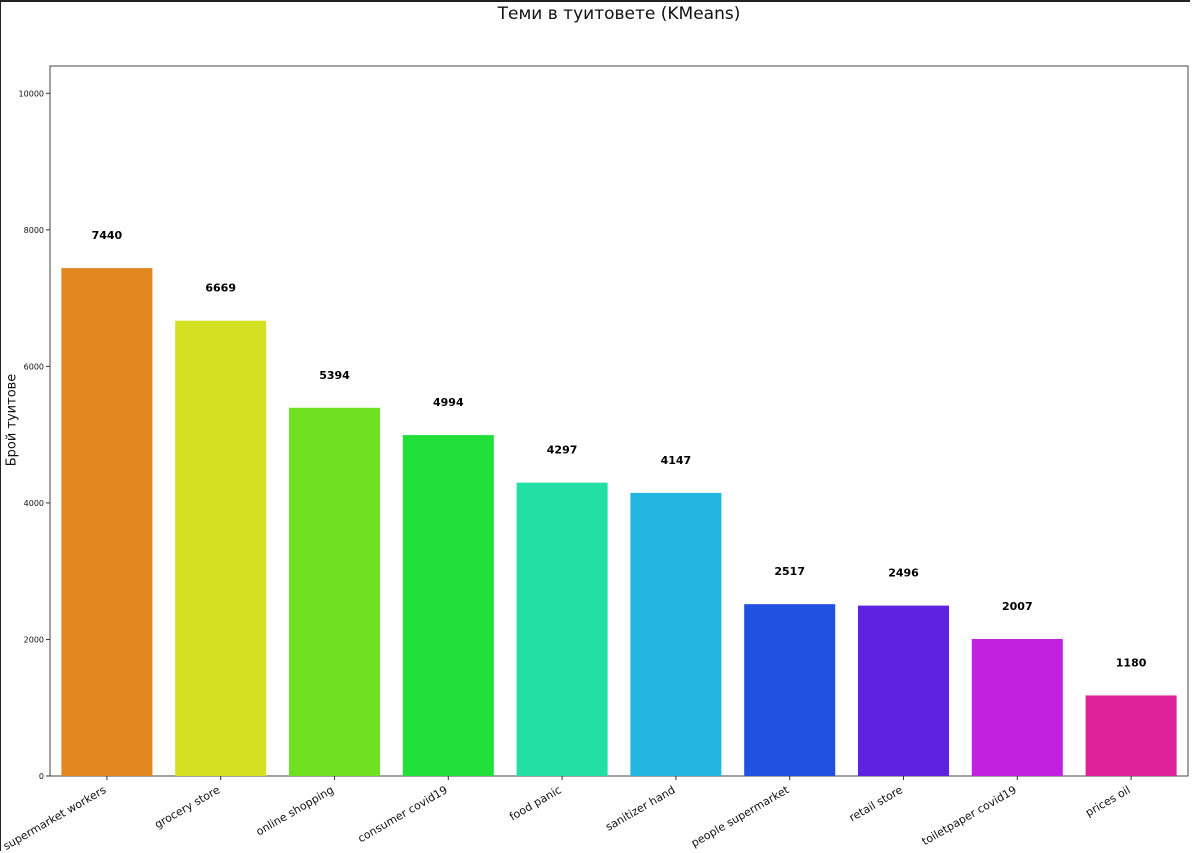 Image resolution: width=1192 pixels, height=853 pixels. I want to click on y-tick-label: 8000, so click(34, 230).